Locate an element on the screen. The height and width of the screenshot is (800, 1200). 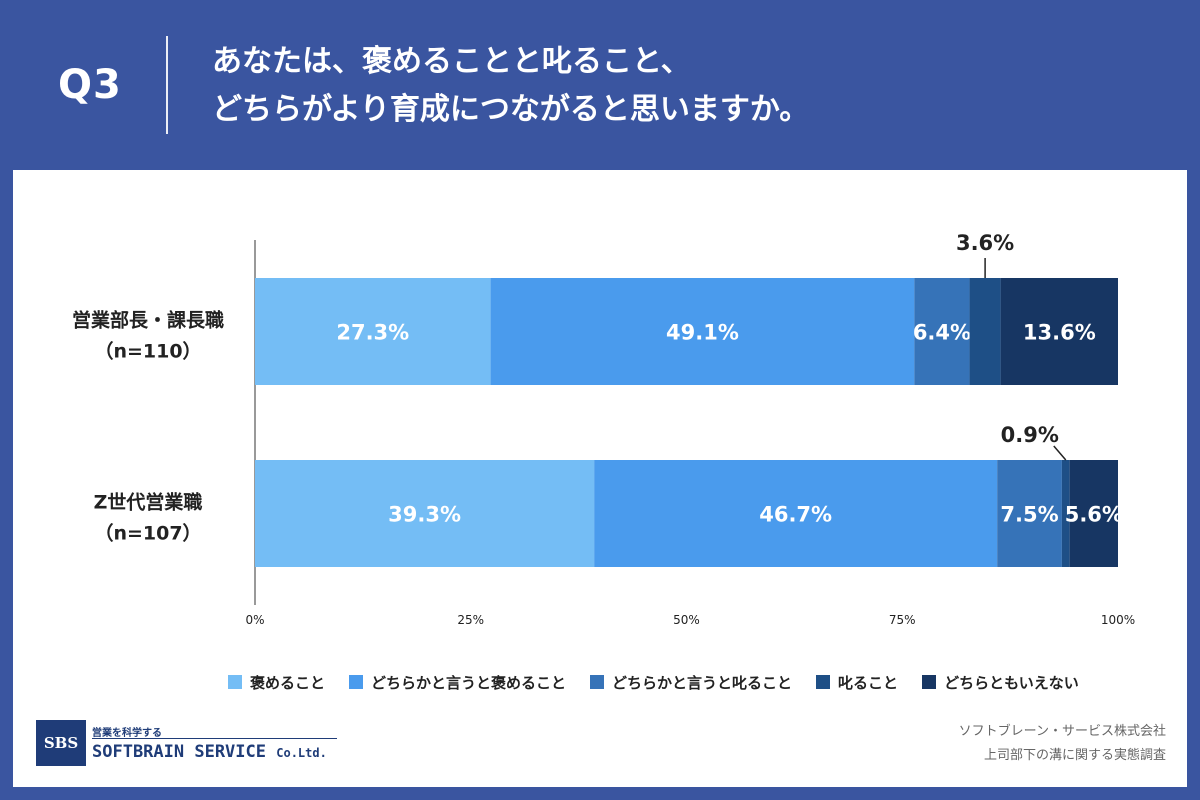
data-label: 39.3% is located at coordinates (424, 515).